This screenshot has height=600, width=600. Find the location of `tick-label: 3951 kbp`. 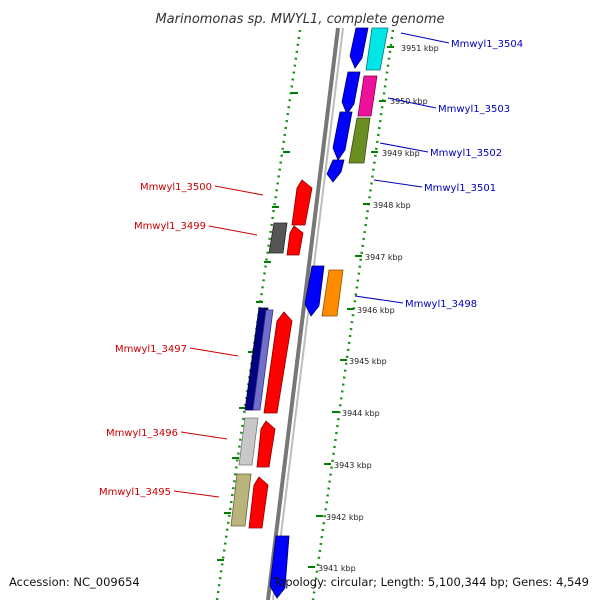

tick-label: 3951 kbp is located at coordinates (420, 48).